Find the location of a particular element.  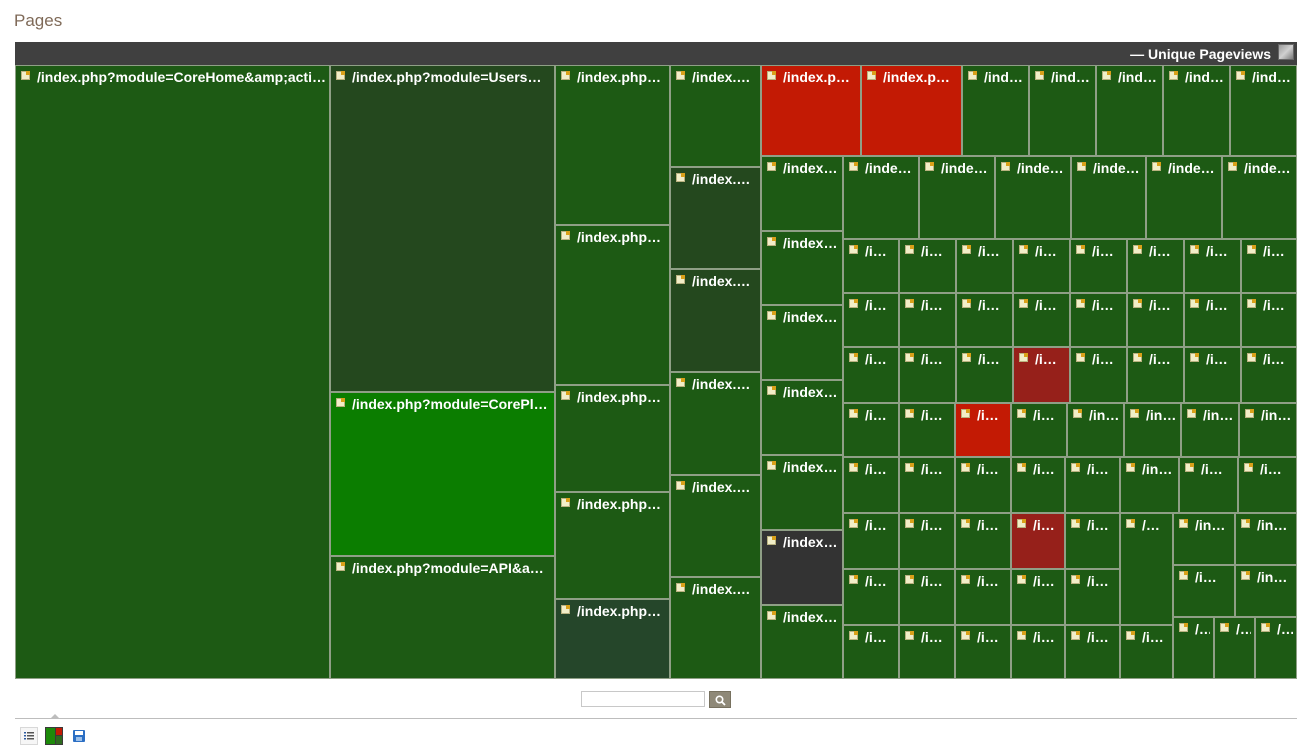

search-input is located at coordinates (643, 699).